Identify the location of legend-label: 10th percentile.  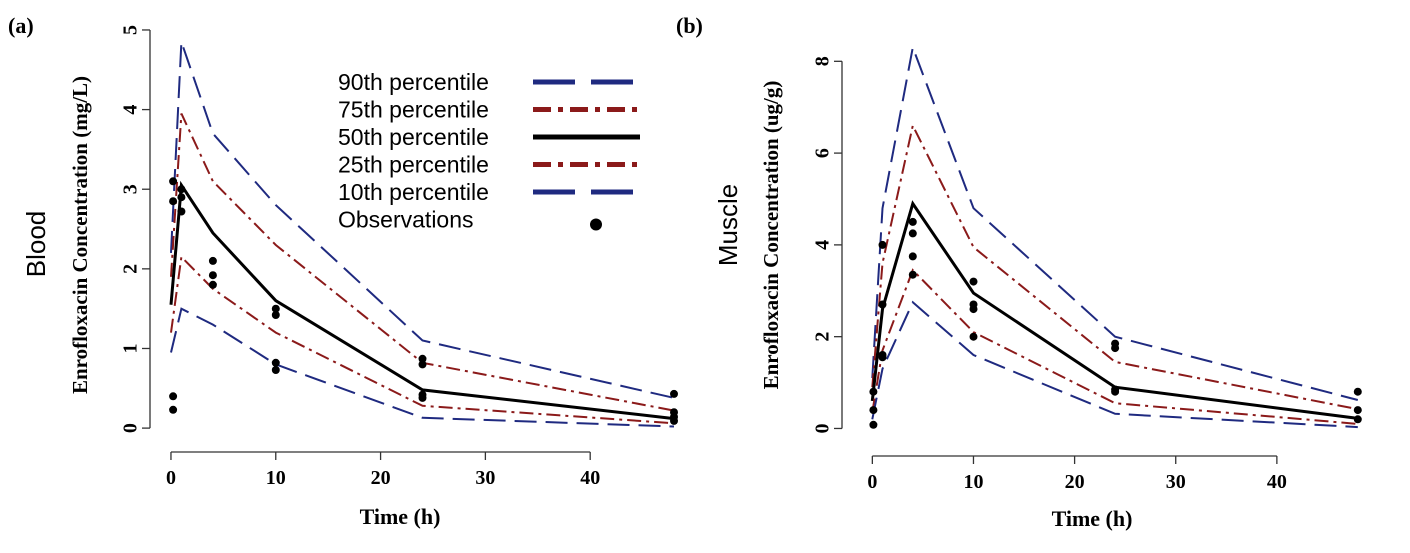
(413, 192).